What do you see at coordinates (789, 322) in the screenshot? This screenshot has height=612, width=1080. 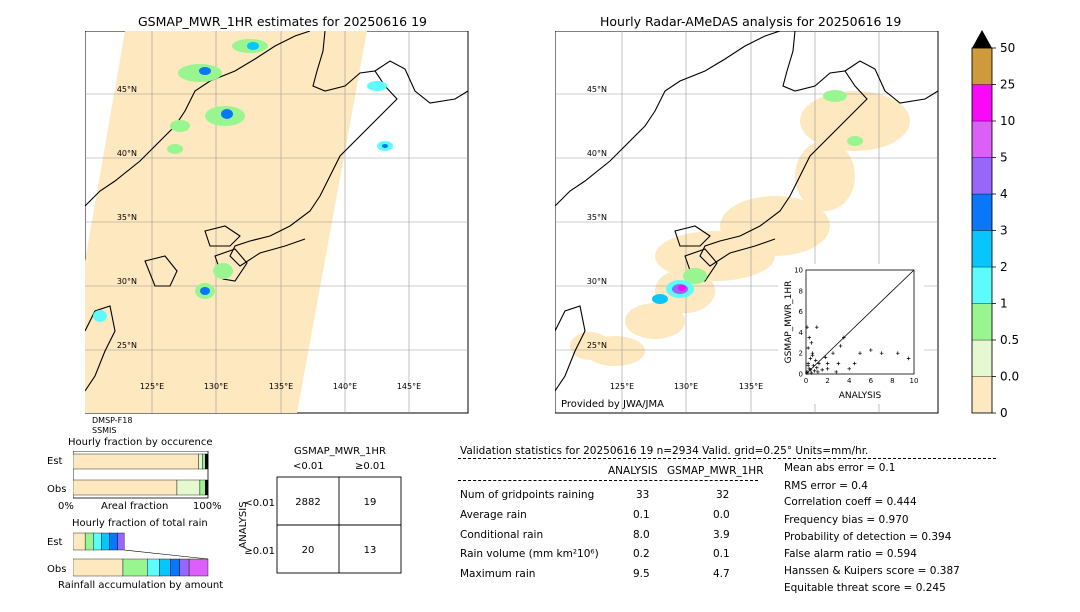 I see `scatter-ylabel: GSMAP_MWR_1HR` at bounding box center [789, 322].